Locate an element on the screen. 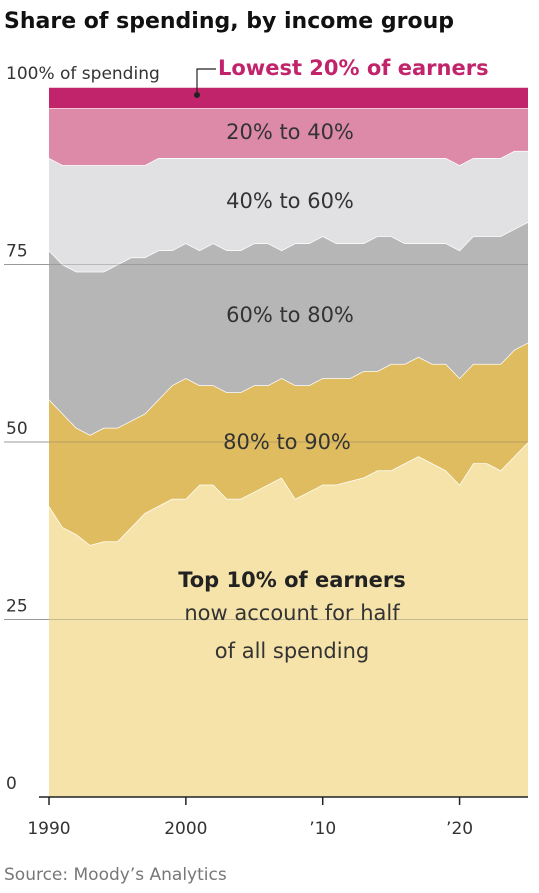 Image resolution: width=539 pixels, height=893 pixels. x-tick-label: ’10 is located at coordinates (322, 829).